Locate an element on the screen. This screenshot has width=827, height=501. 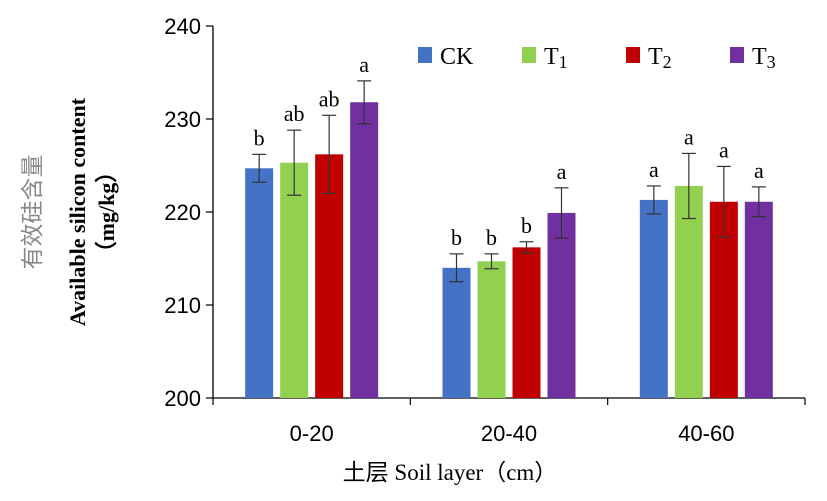
legend-label: CK is located at coordinates (457, 57).